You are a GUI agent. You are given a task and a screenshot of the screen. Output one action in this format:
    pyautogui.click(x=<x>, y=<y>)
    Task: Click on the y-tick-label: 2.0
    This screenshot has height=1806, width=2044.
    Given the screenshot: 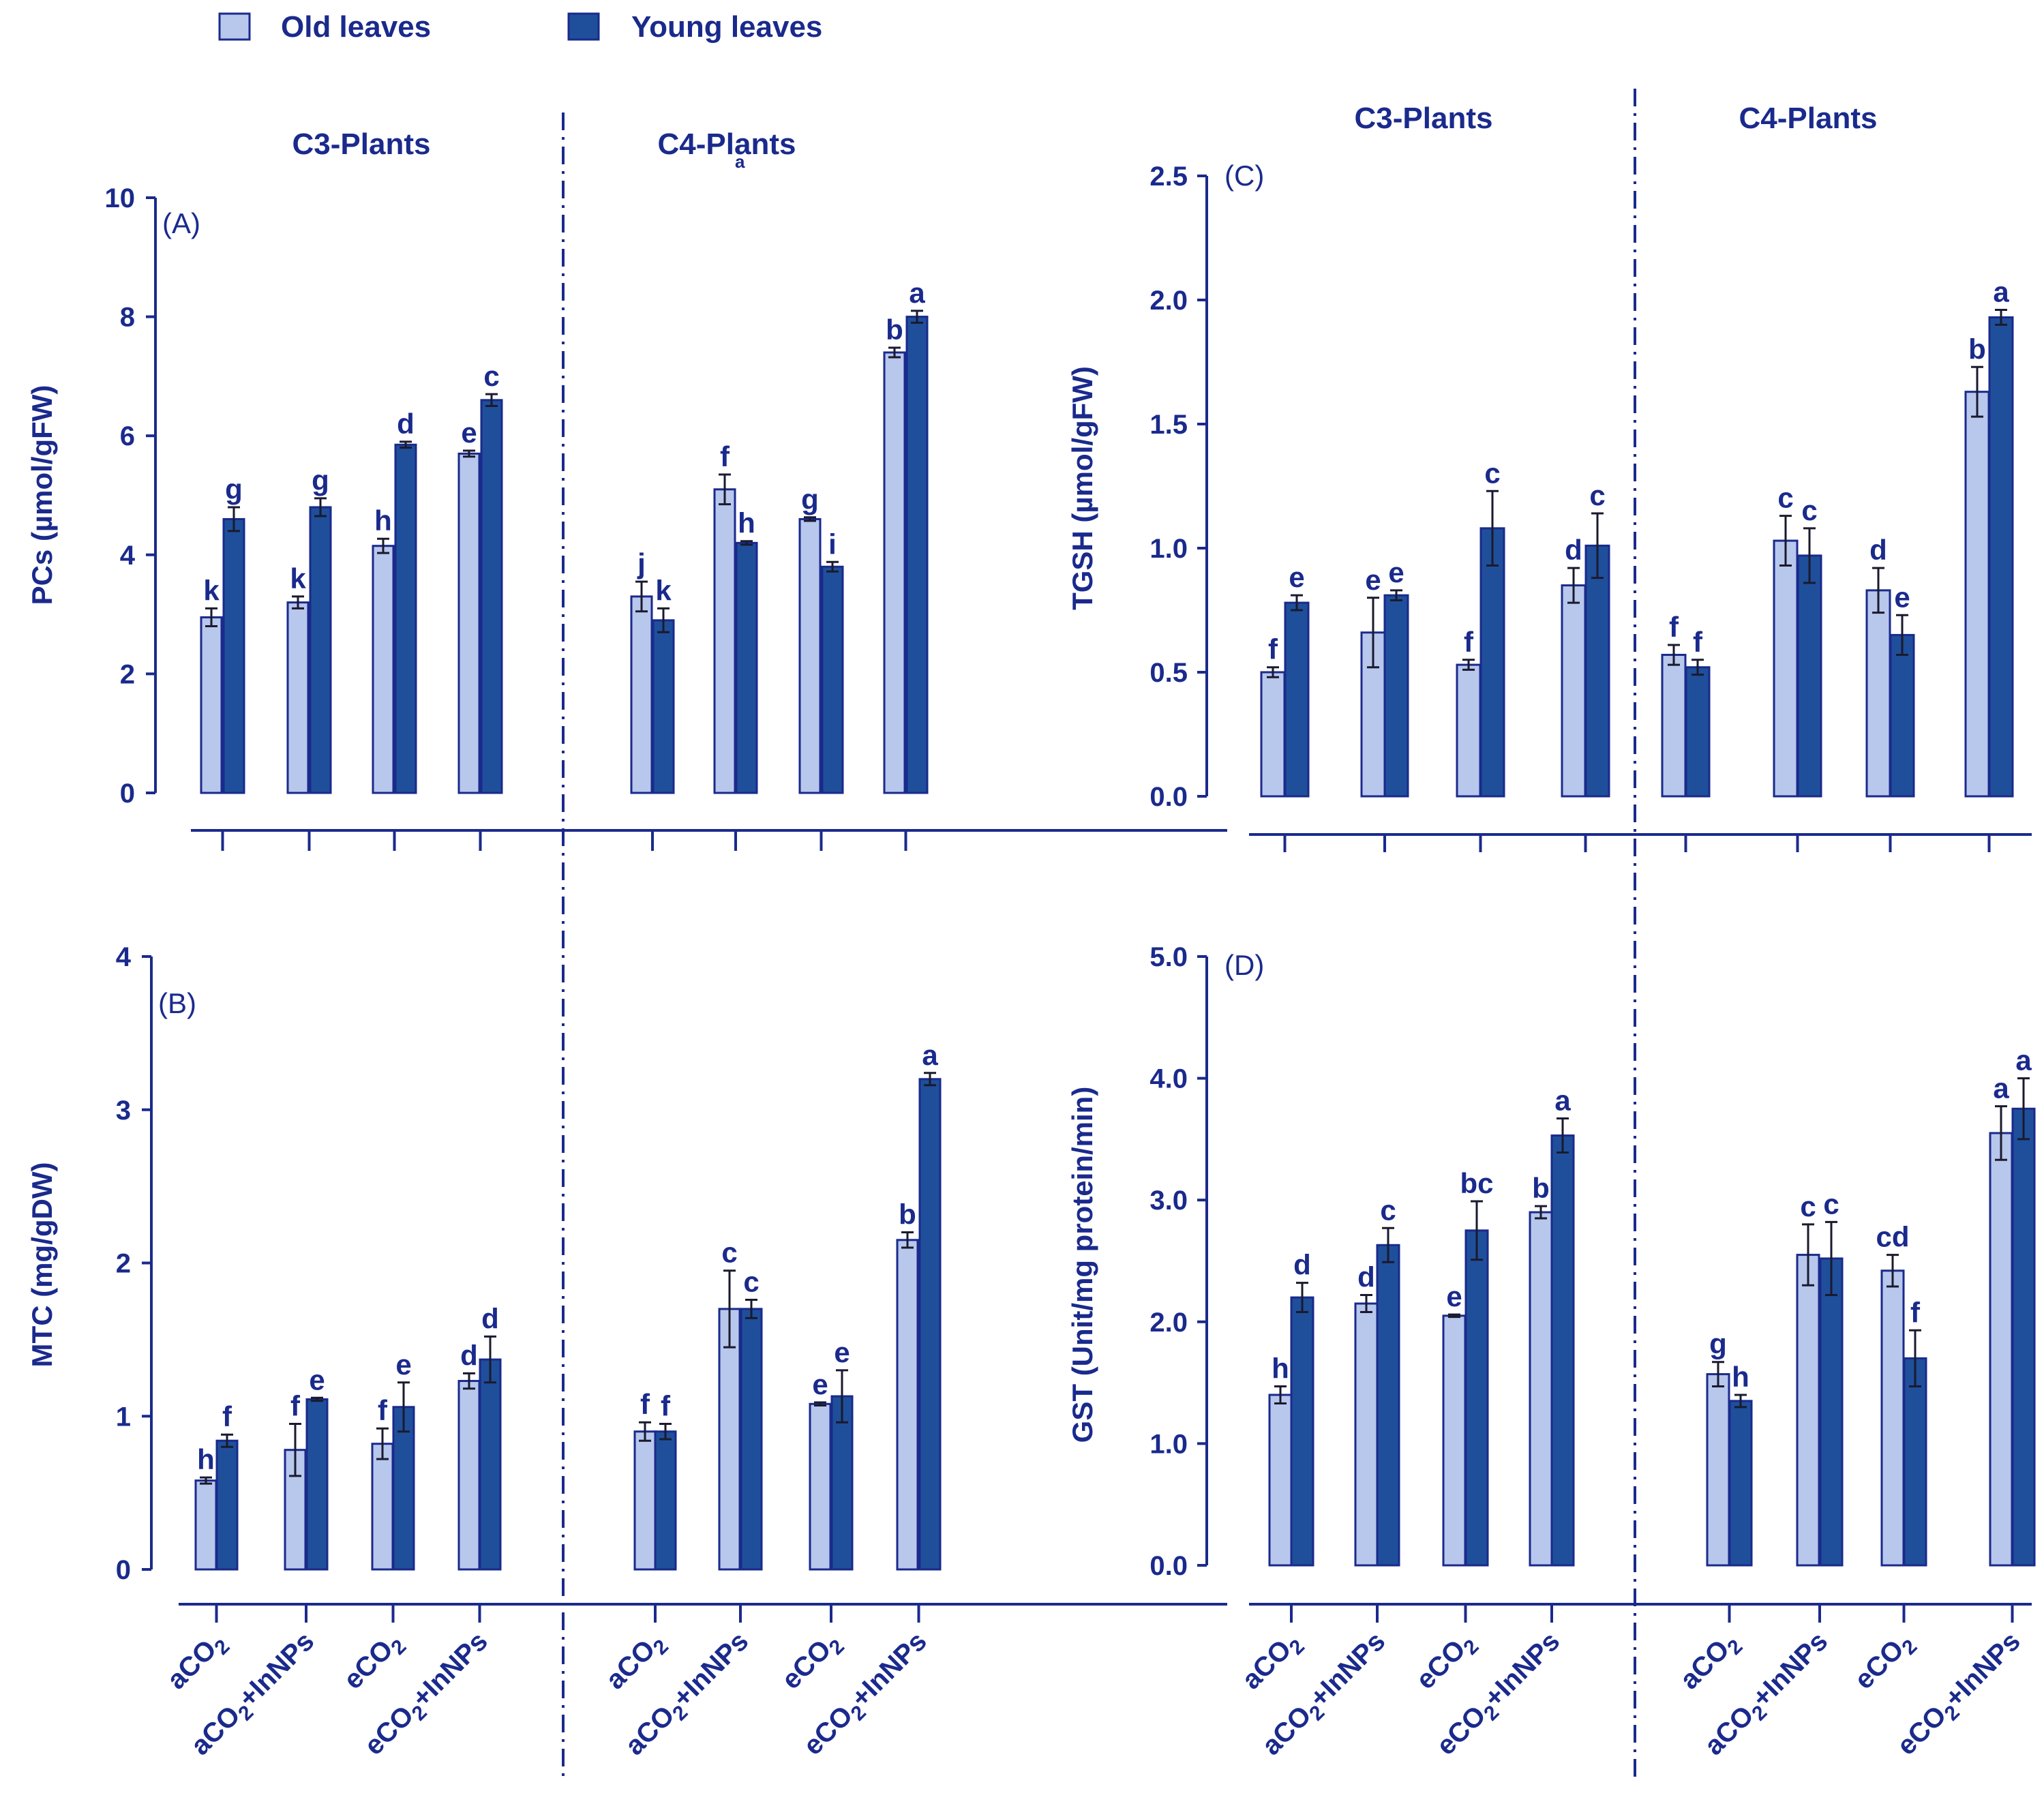 What is the action you would take?
    pyautogui.click(x=1168, y=301)
    